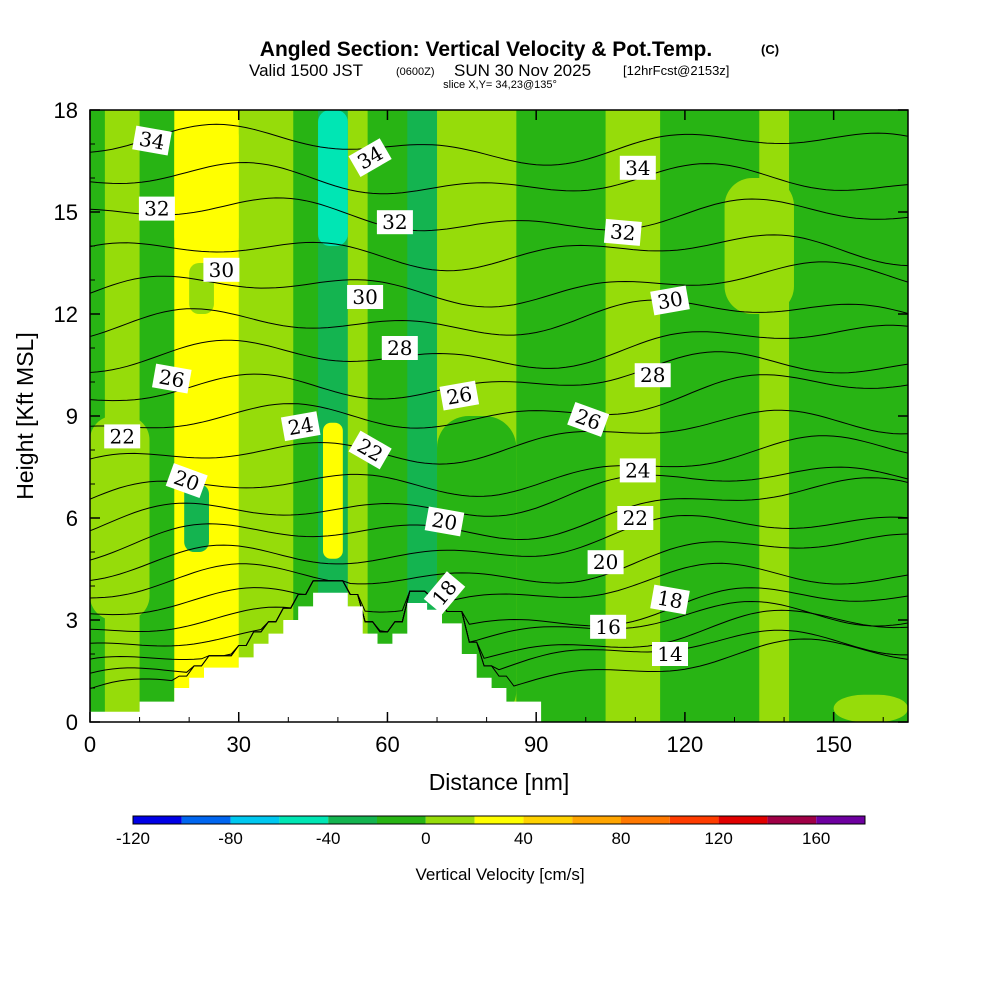  I want to click on contour-label-text: 24, so click(300, 426).